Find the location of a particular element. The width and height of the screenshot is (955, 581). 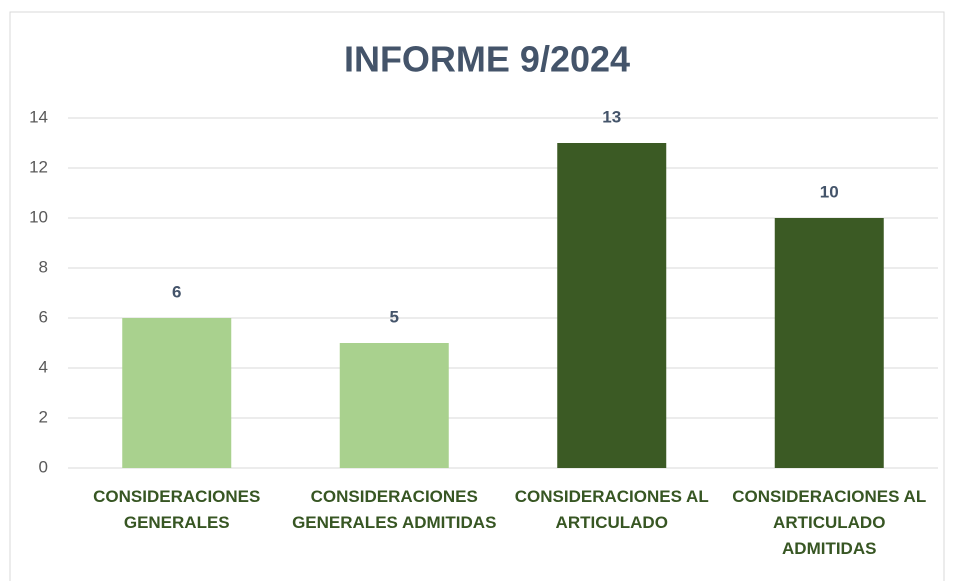

data-label: 5 is located at coordinates (394, 316).